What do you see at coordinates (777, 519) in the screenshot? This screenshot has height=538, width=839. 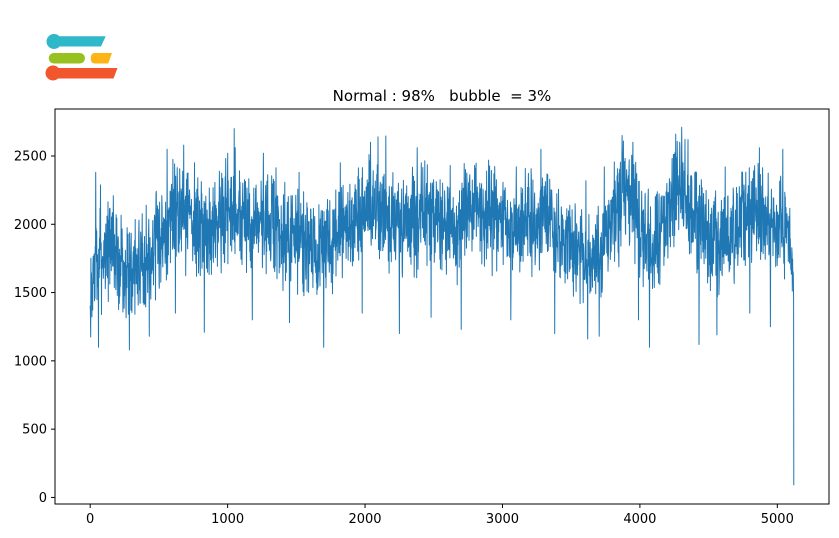 I see `x-tick-label: 5000` at bounding box center [777, 519].